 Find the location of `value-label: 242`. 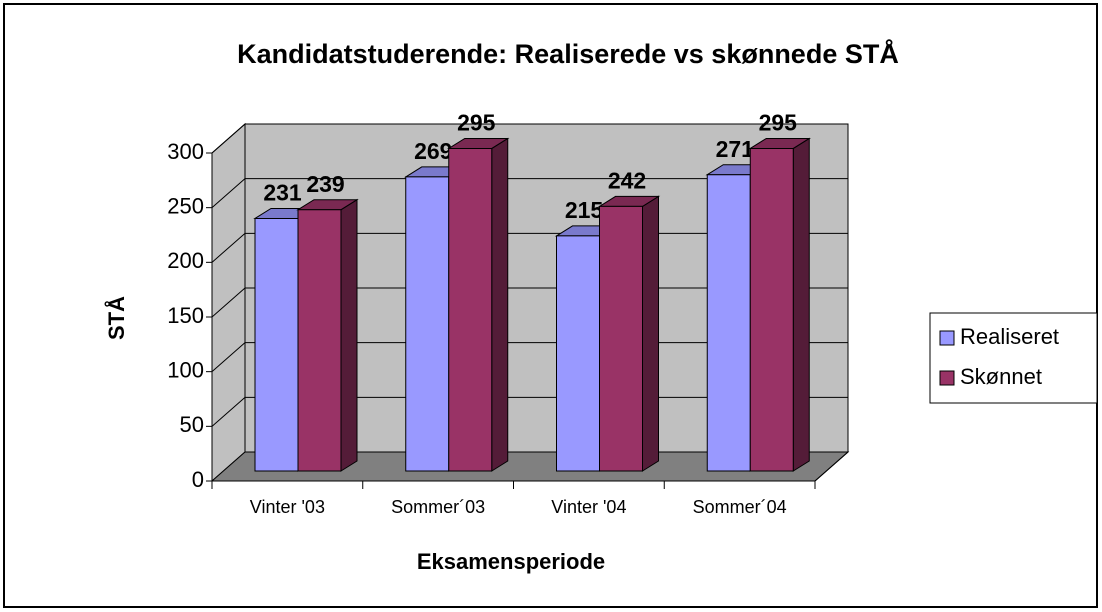

value-label: 242 is located at coordinates (627, 180).